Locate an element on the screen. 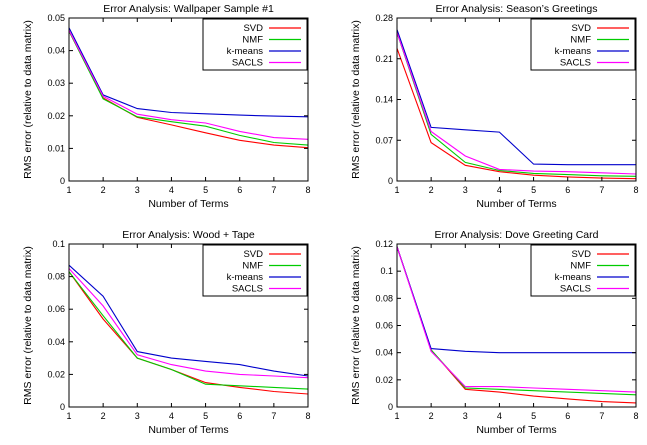  y-tick-label: 0.21 is located at coordinates (384, 59).